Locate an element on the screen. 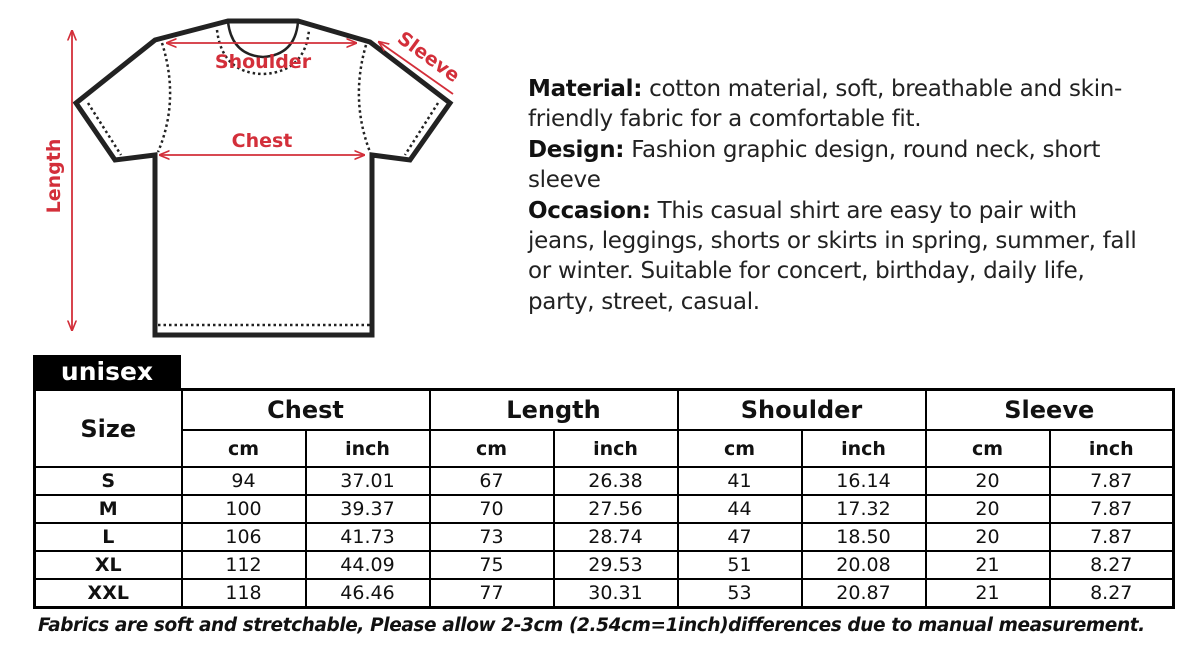 The height and width of the screenshot is (653, 1200). size-cell: XXL is located at coordinates (108, 593).